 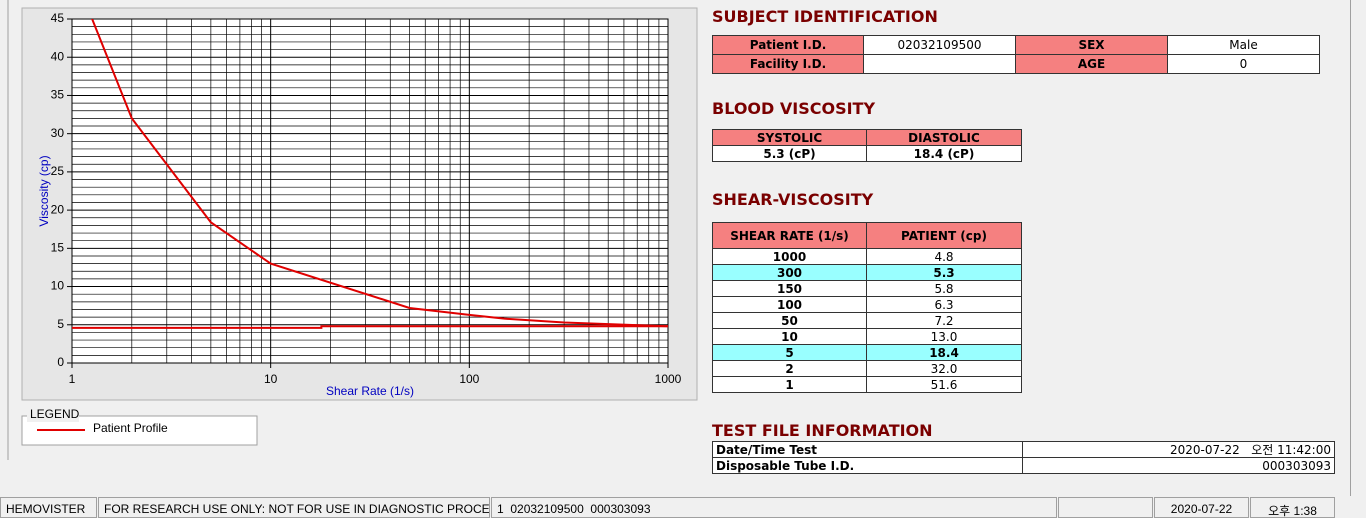 What do you see at coordinates (944, 256) in the screenshot?
I see `table-cell: 4.8` at bounding box center [944, 256].